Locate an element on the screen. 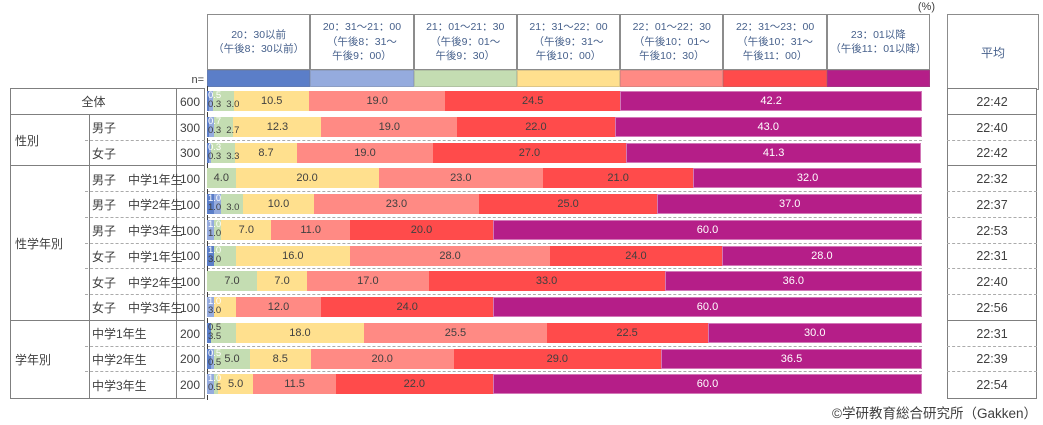  bar-row: 4.0 20.0 23.0 21.0 32.0 is located at coordinates (564, 178).